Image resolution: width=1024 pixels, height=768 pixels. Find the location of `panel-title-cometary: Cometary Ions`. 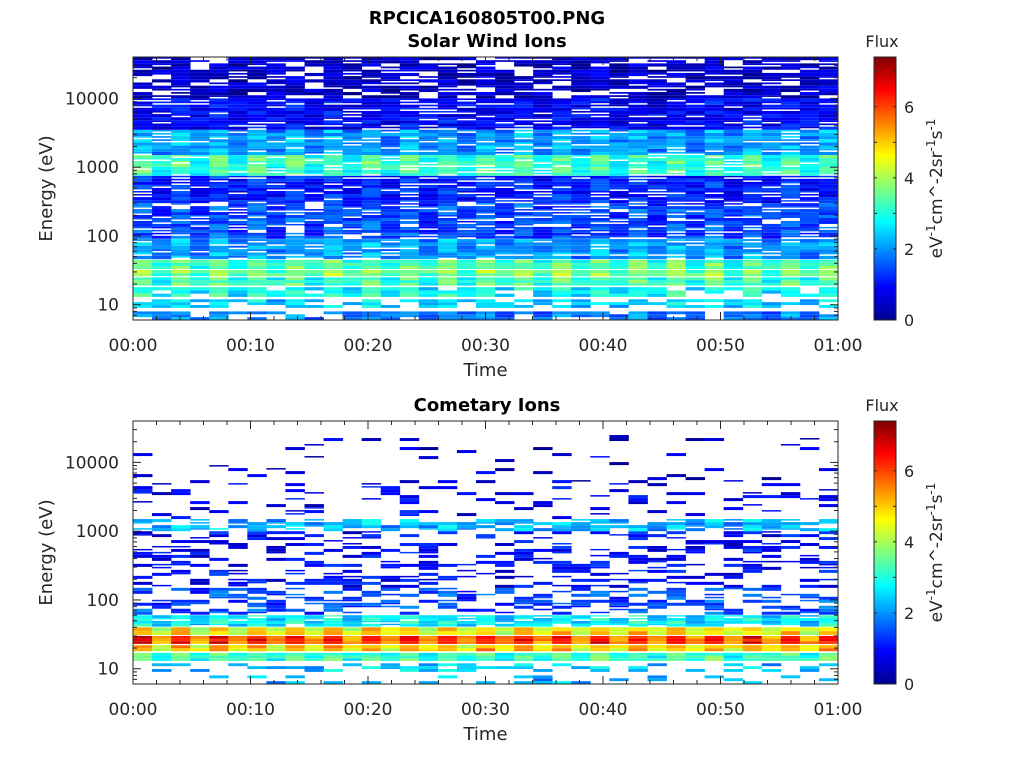

panel-title-cometary: Cometary Ions is located at coordinates (487, 405).